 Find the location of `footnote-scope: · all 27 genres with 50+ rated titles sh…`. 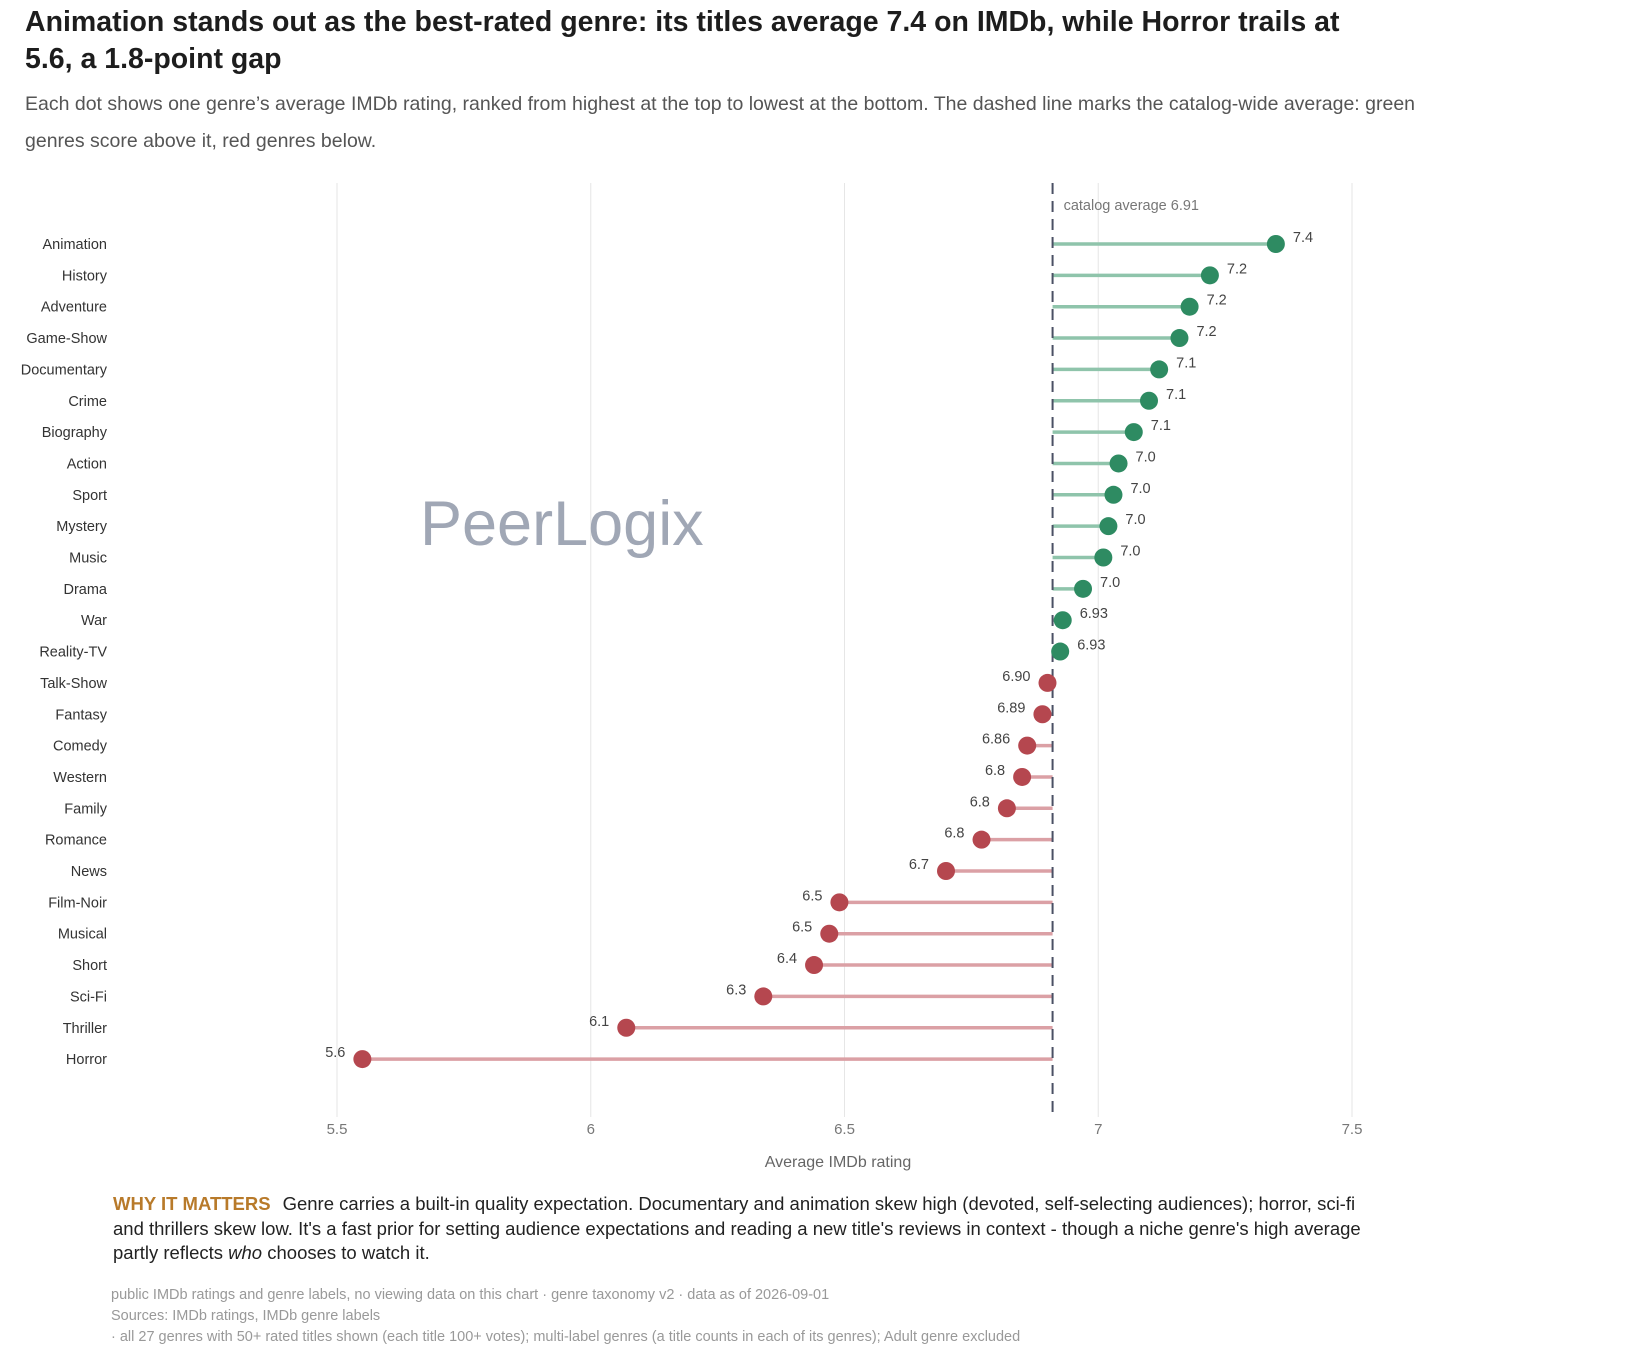

footnote-scope: · all 27 genres with 50+ rated titles sh… is located at coordinates (566, 1337).